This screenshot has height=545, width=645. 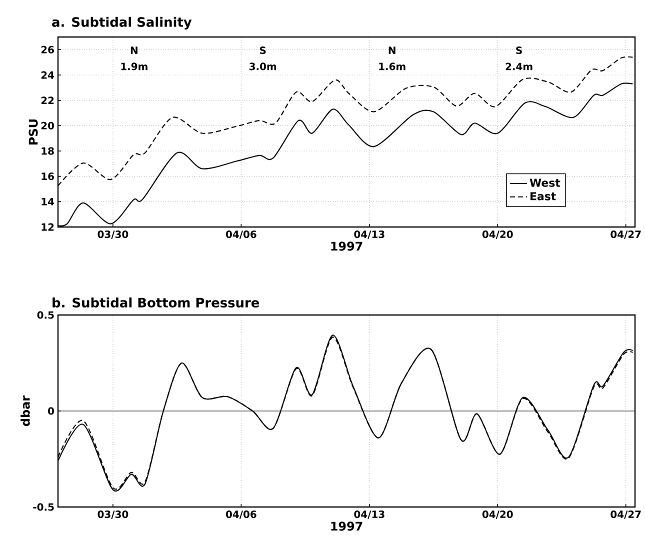 What do you see at coordinates (47, 126) in the screenshot?
I see `y-tick-label: 20` at bounding box center [47, 126].